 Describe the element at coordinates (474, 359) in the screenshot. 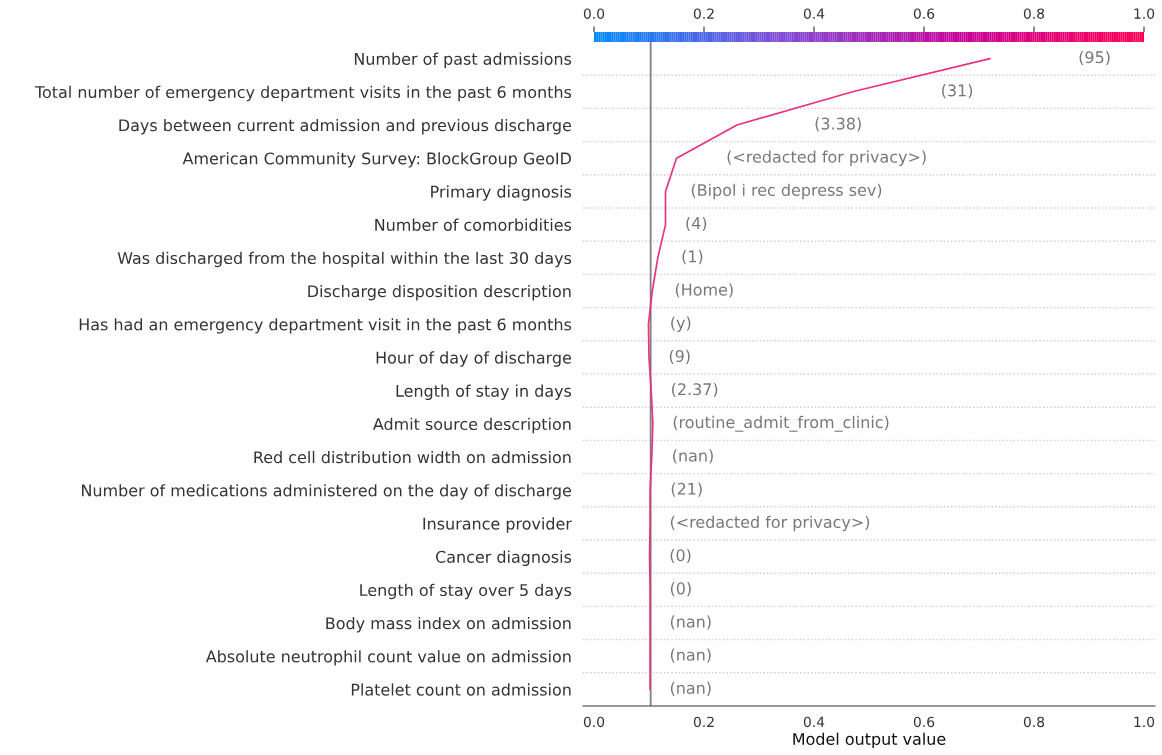

I see `y-tick-label: Hour of day of discharge` at that location.